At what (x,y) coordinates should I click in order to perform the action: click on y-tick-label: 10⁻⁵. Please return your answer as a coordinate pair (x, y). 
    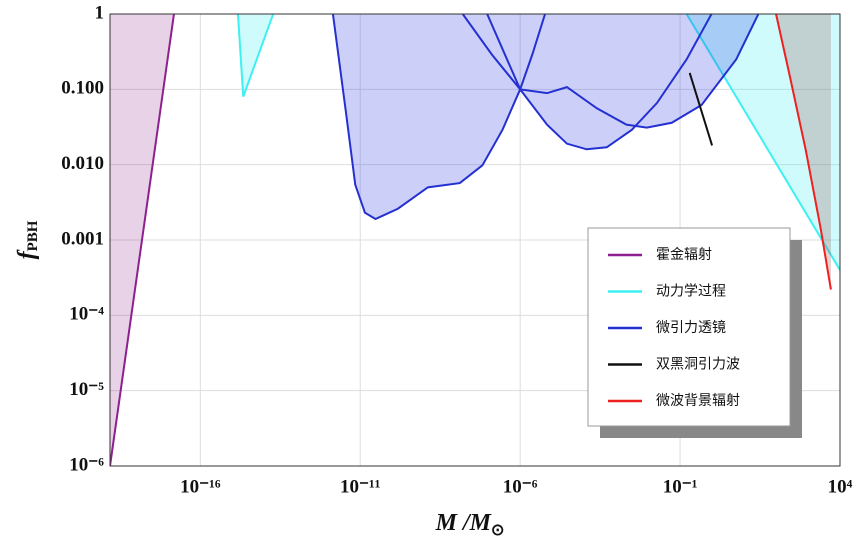
    Looking at the image, I should click on (86, 389).